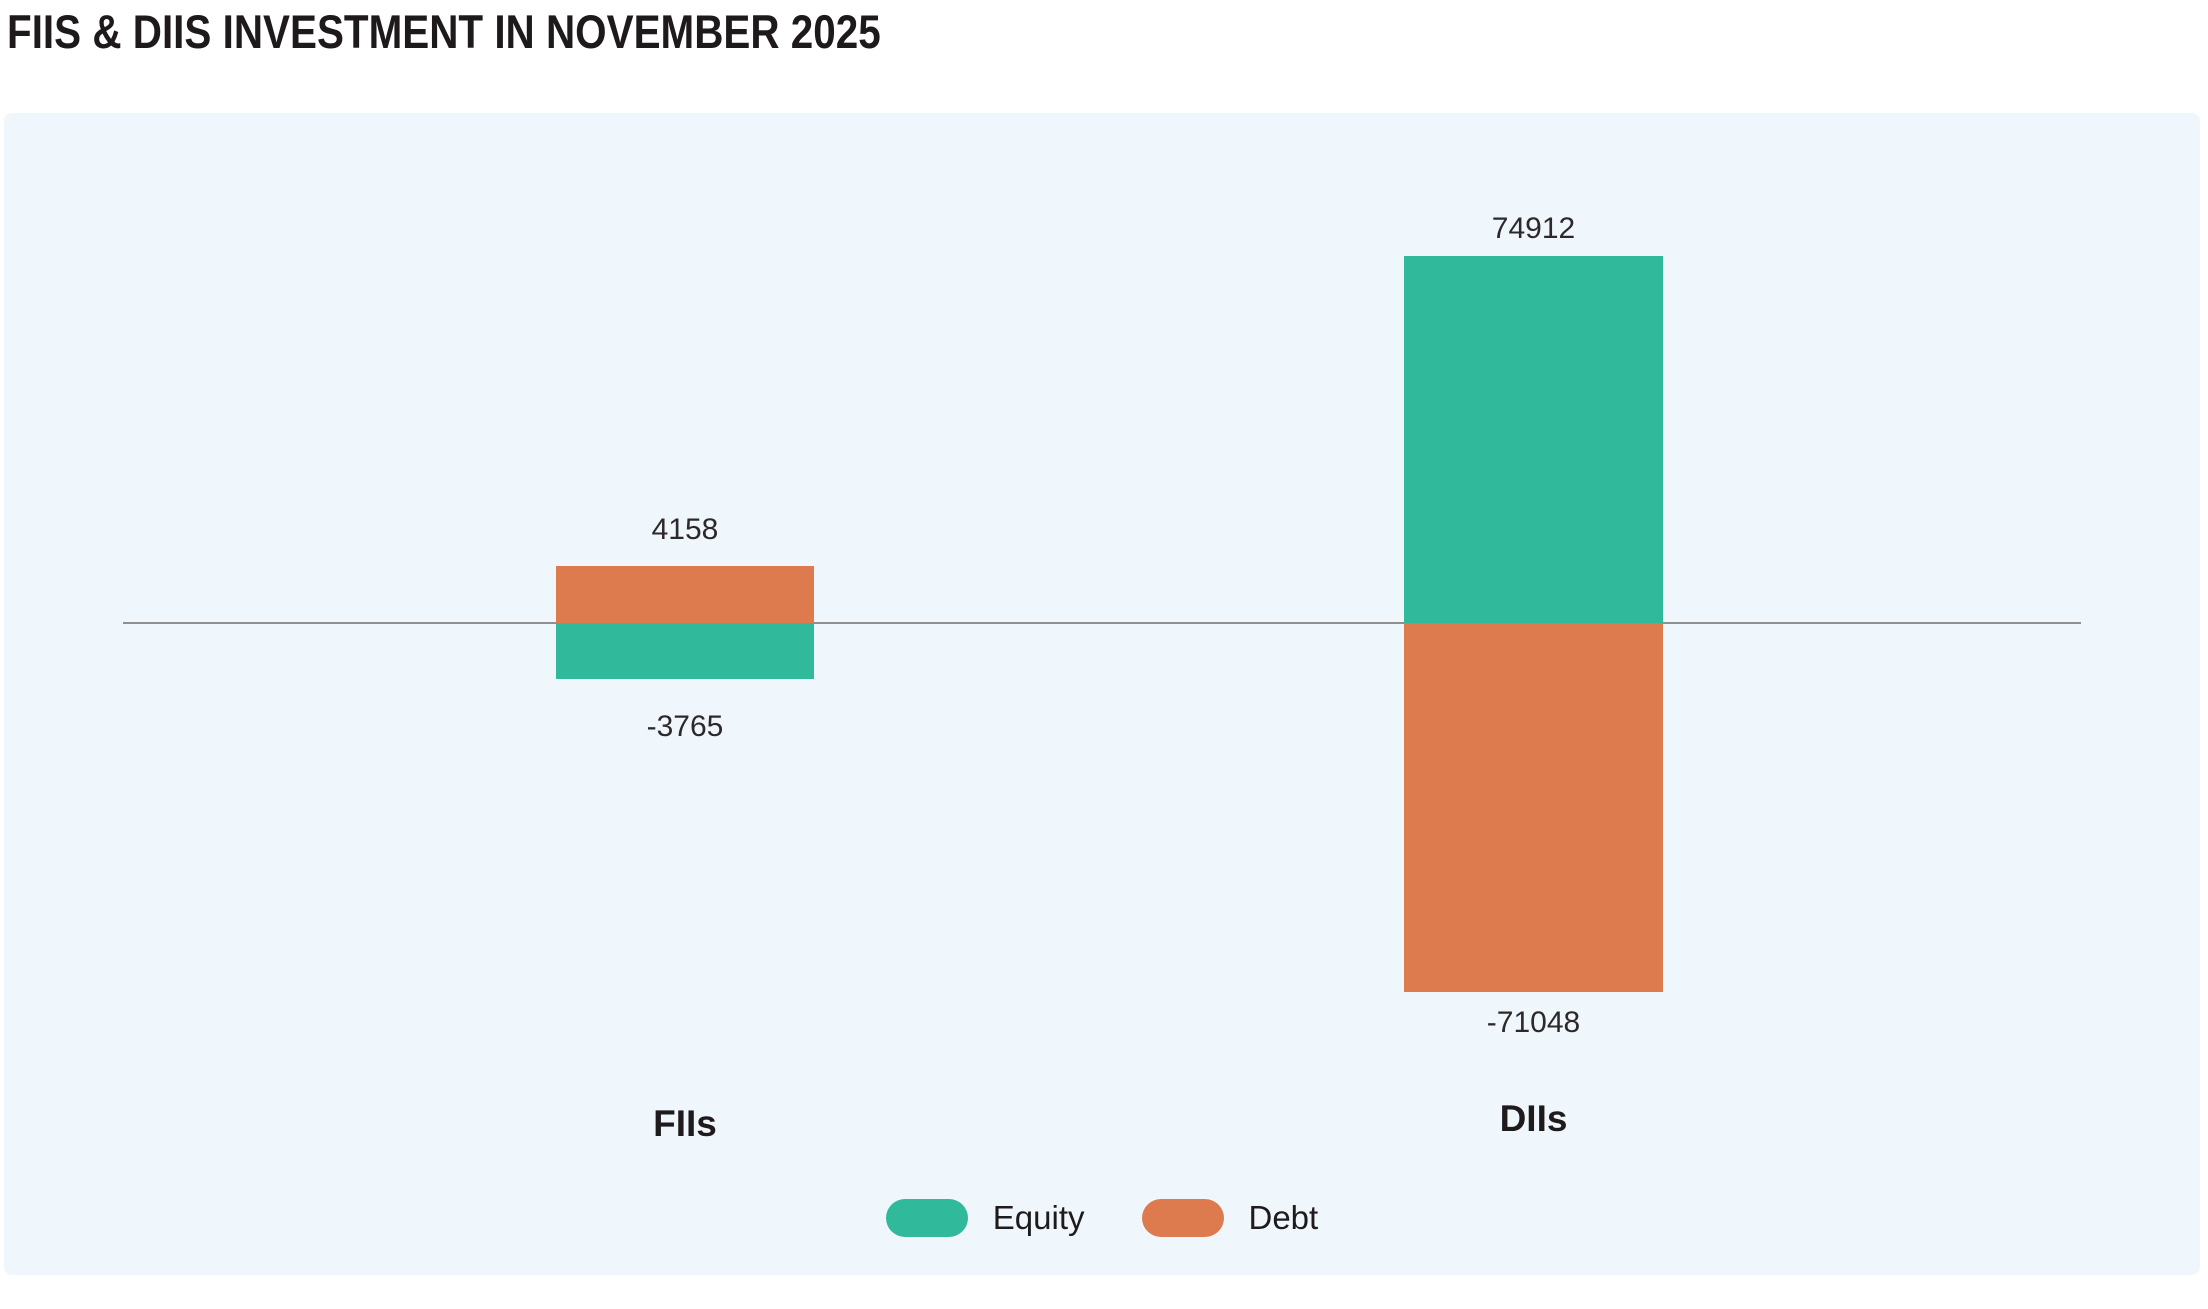 The height and width of the screenshot is (1309, 2208). Describe the element at coordinates (685, 1123) in the screenshot. I see `category-label-fiis: FIIs` at that location.